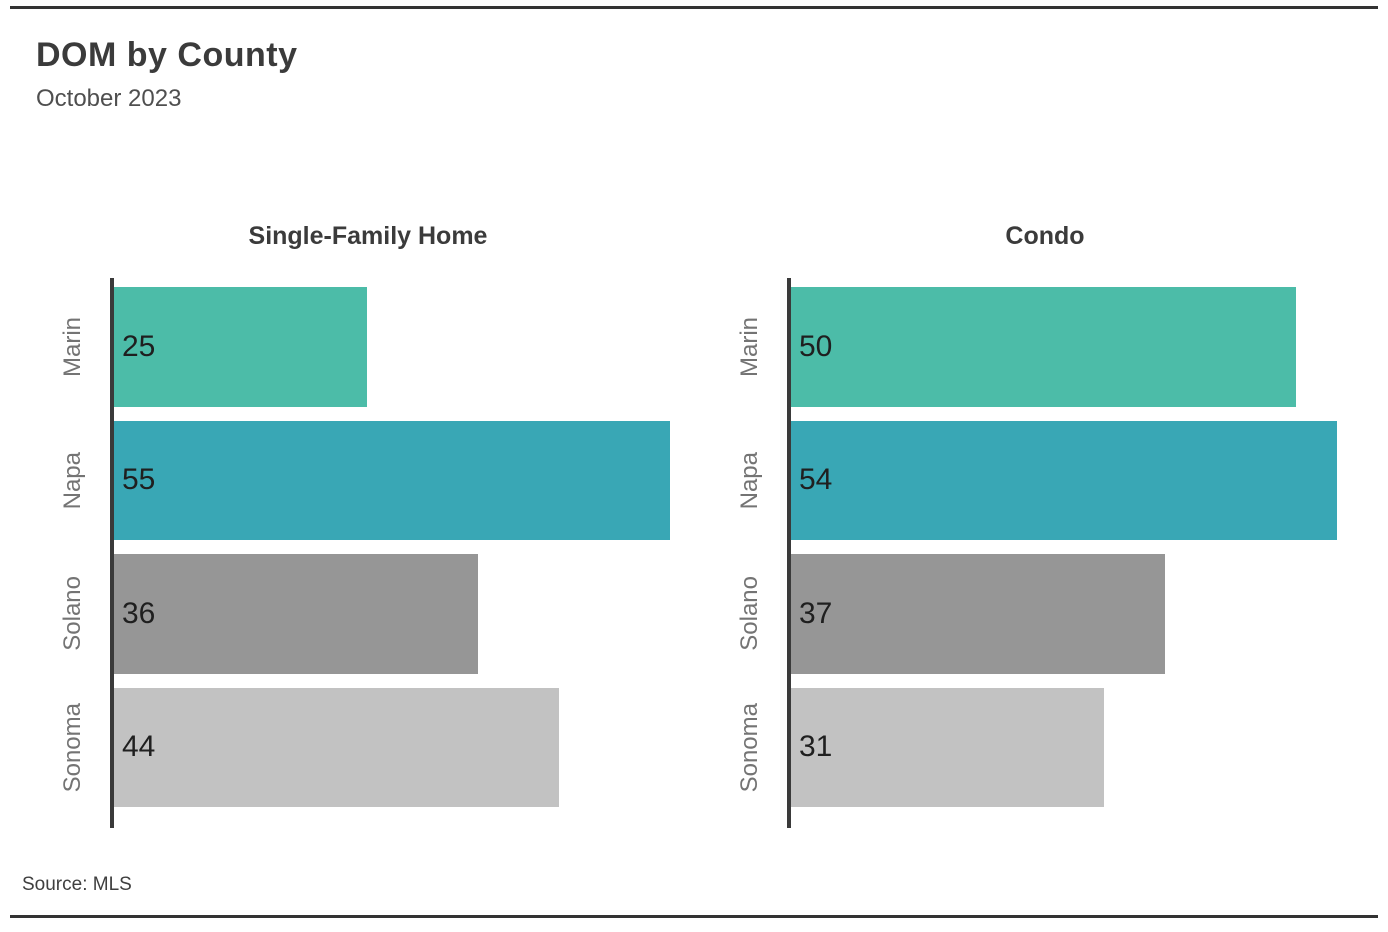 The height and width of the screenshot is (932, 1388). Describe the element at coordinates (139, 480) in the screenshot. I see `bar-value-label: 55` at that location.